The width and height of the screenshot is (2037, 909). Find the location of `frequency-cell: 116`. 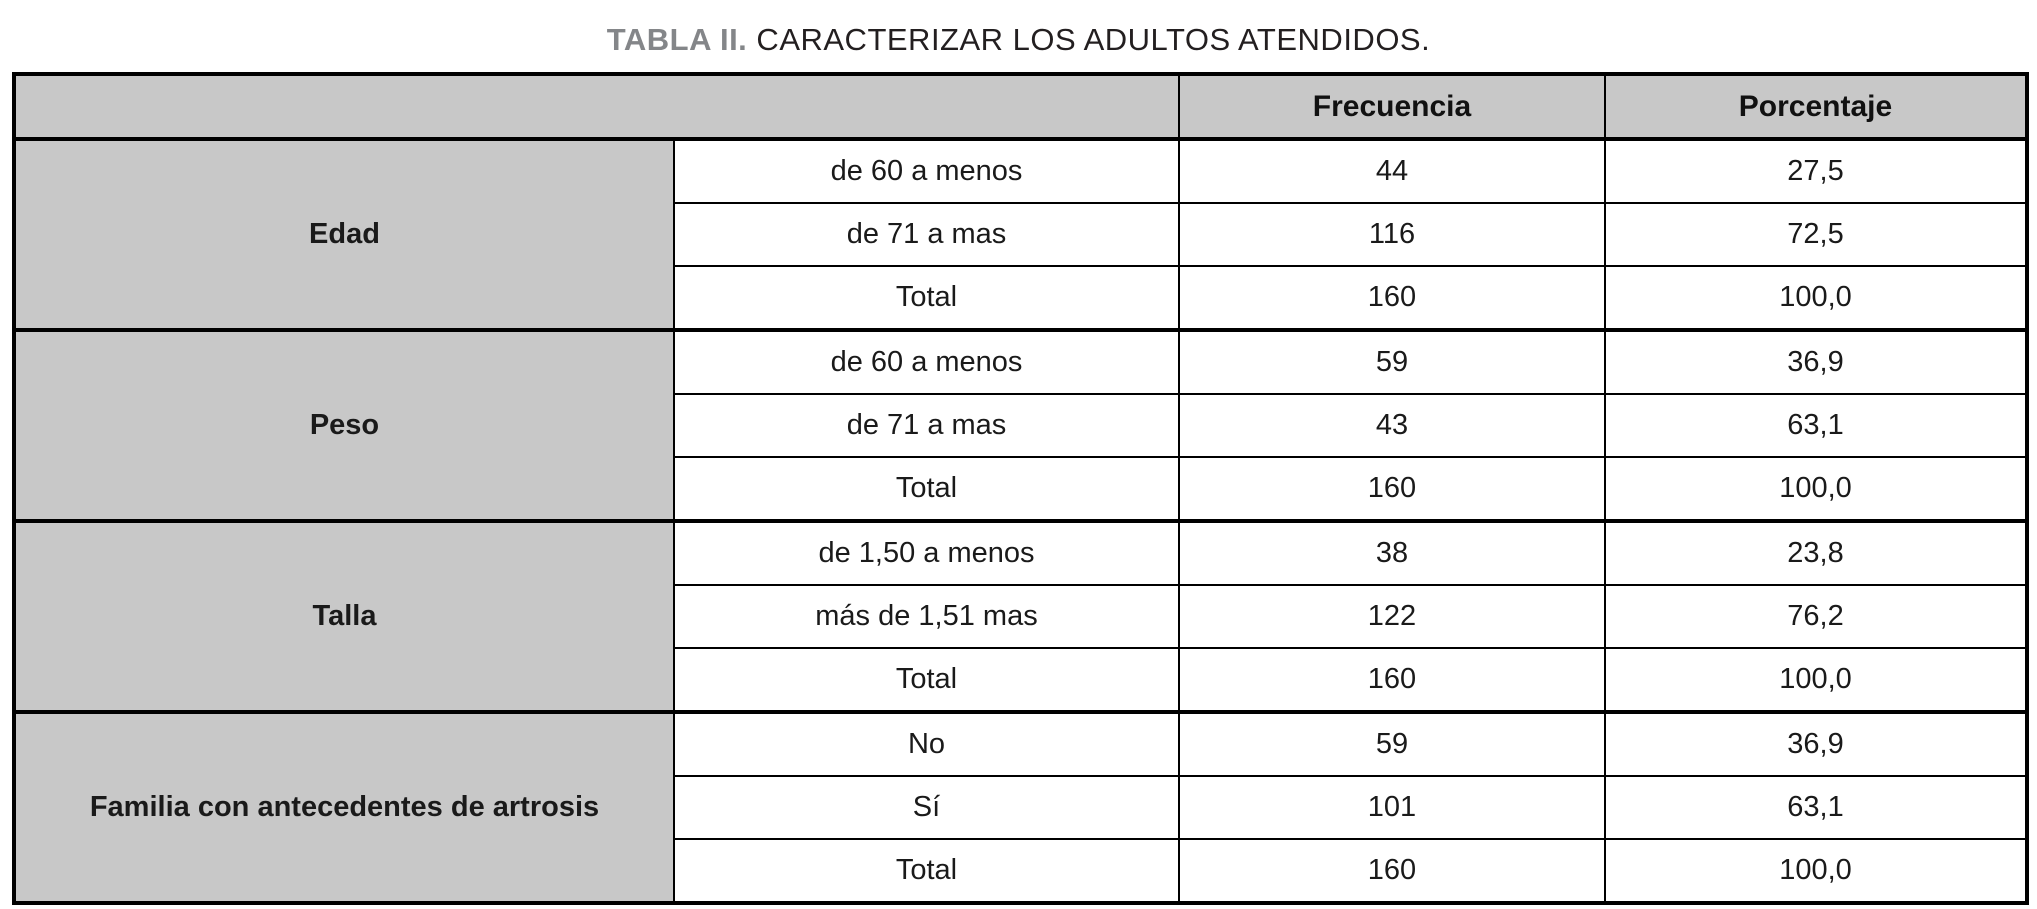

frequency-cell: 116 is located at coordinates (1392, 234).